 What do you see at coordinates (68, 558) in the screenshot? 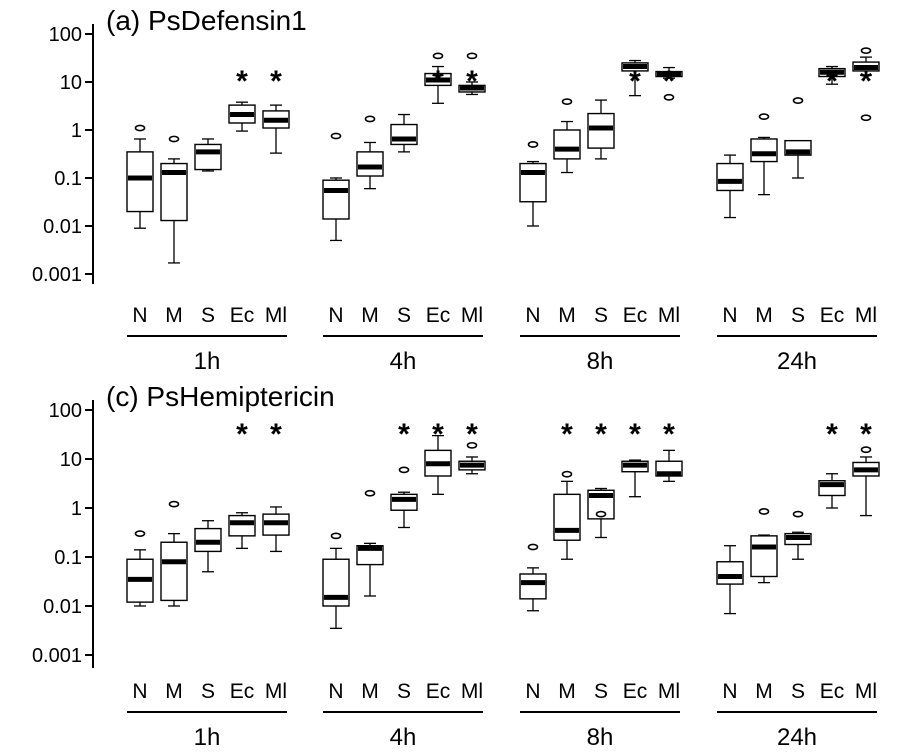
I see `y-tick-label: 0.1` at bounding box center [68, 558].